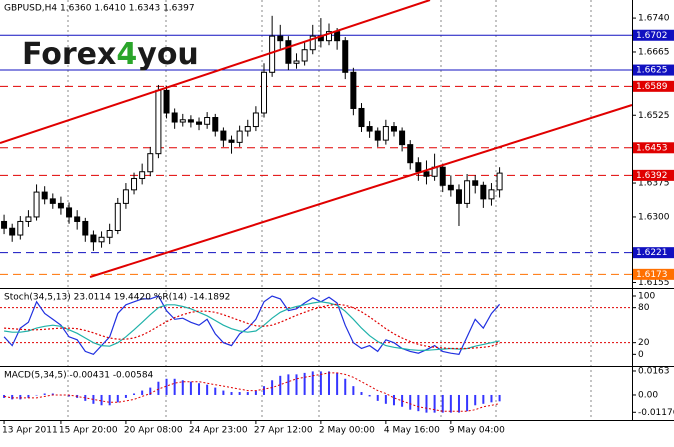  What do you see at coordinates (654, 217) in the screenshot?
I see `y-tick-label: 1.6300` at bounding box center [654, 217].